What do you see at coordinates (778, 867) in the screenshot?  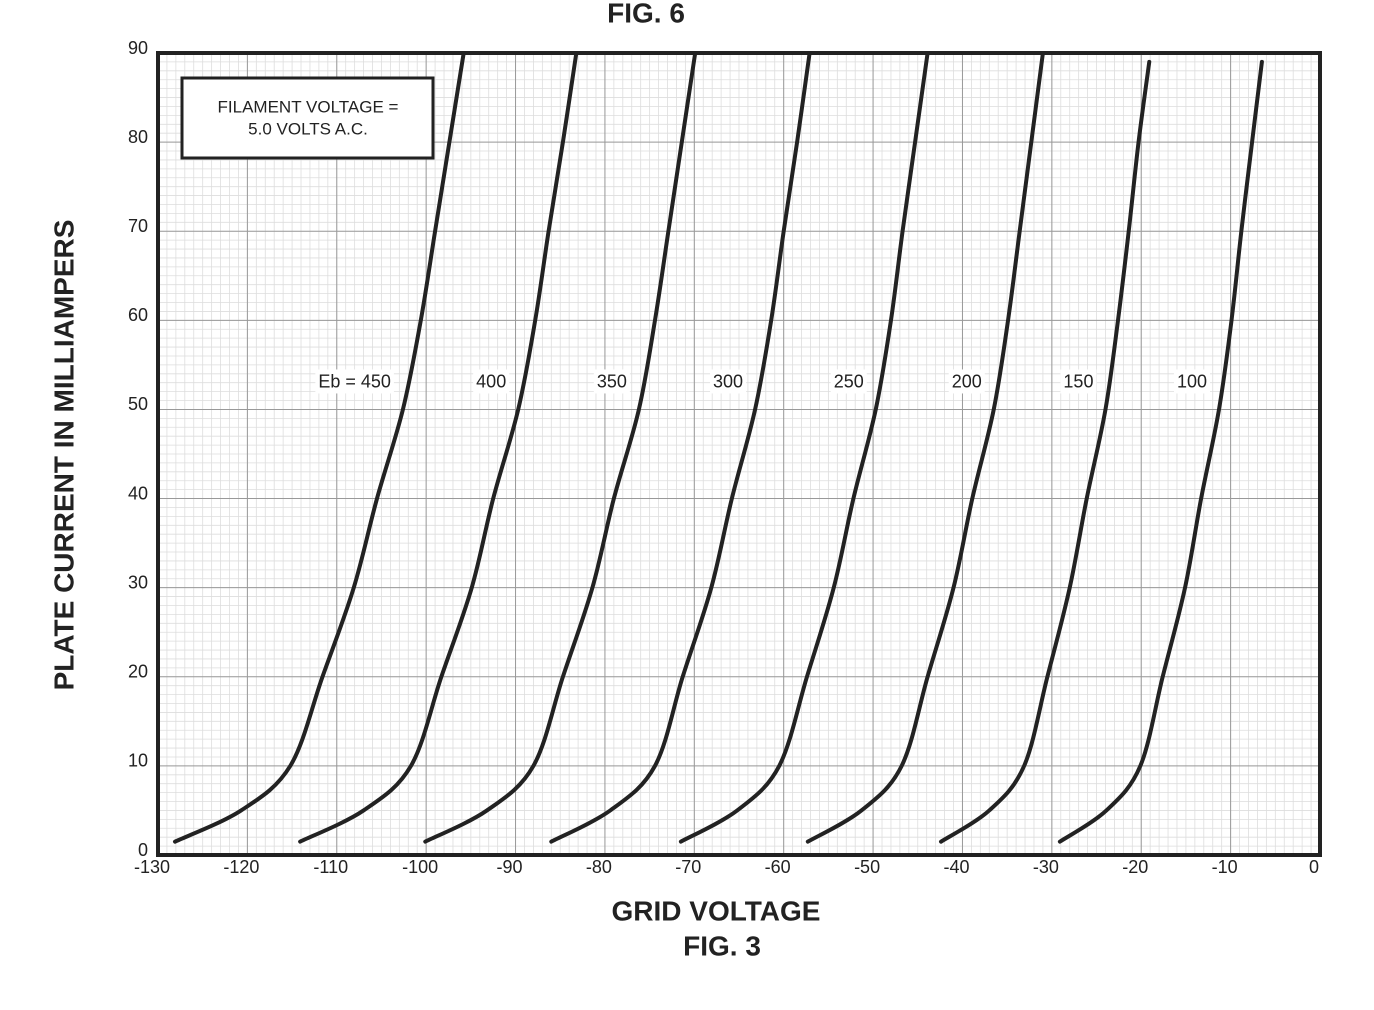 I see `x-tick-label: -60` at bounding box center [778, 867].